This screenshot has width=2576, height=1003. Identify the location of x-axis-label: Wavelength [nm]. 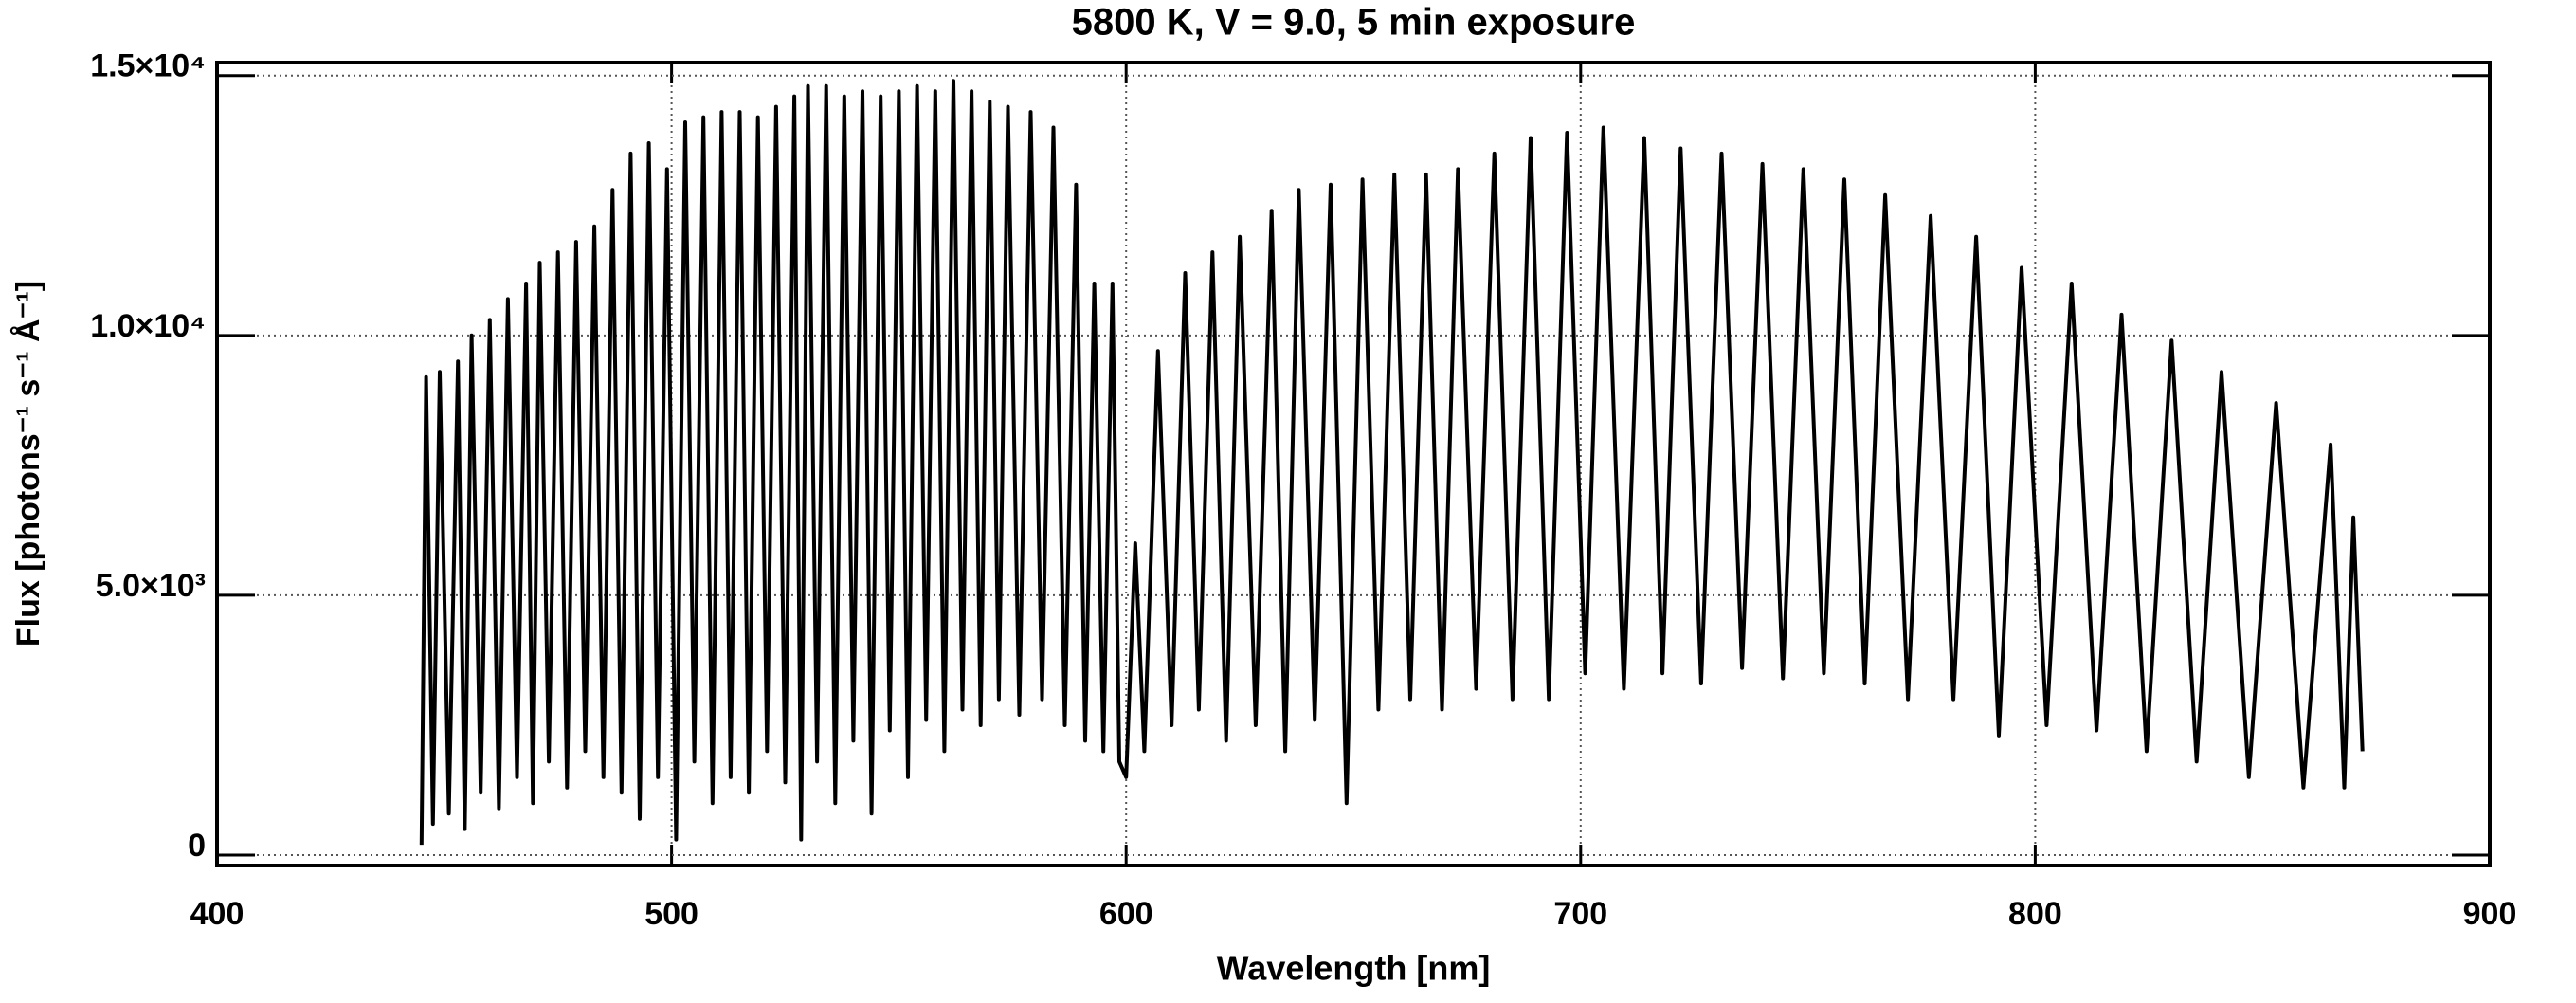
(1354, 968).